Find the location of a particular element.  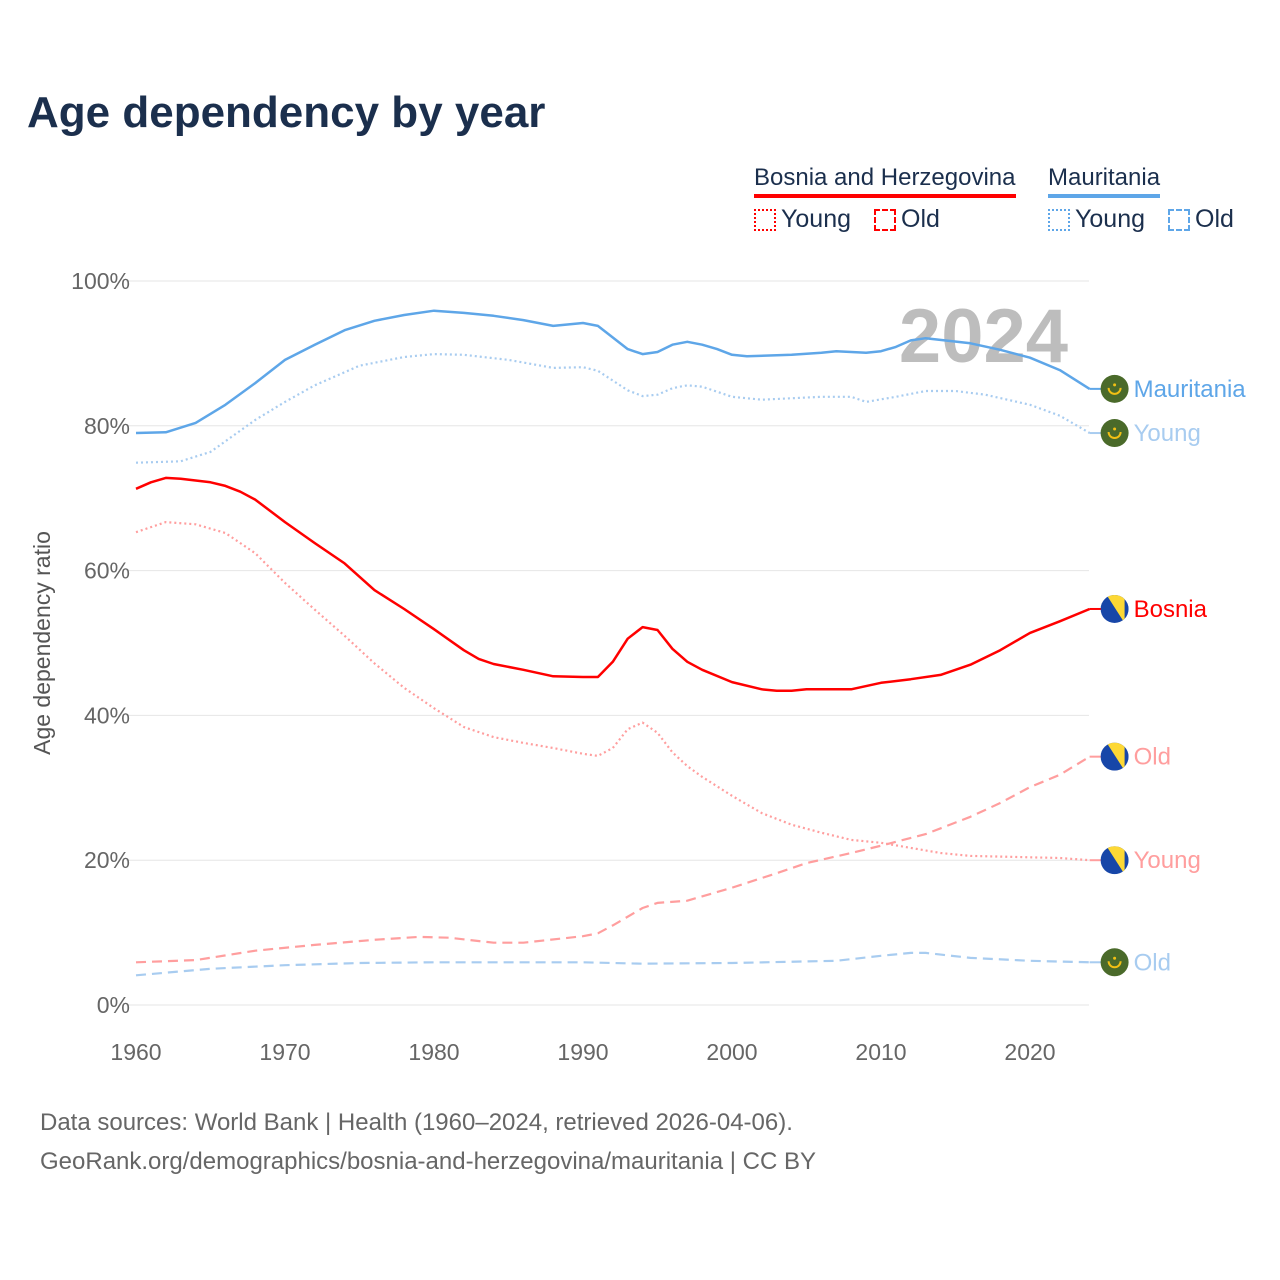

chart-title: Age dependency by year is located at coordinates (286, 112).